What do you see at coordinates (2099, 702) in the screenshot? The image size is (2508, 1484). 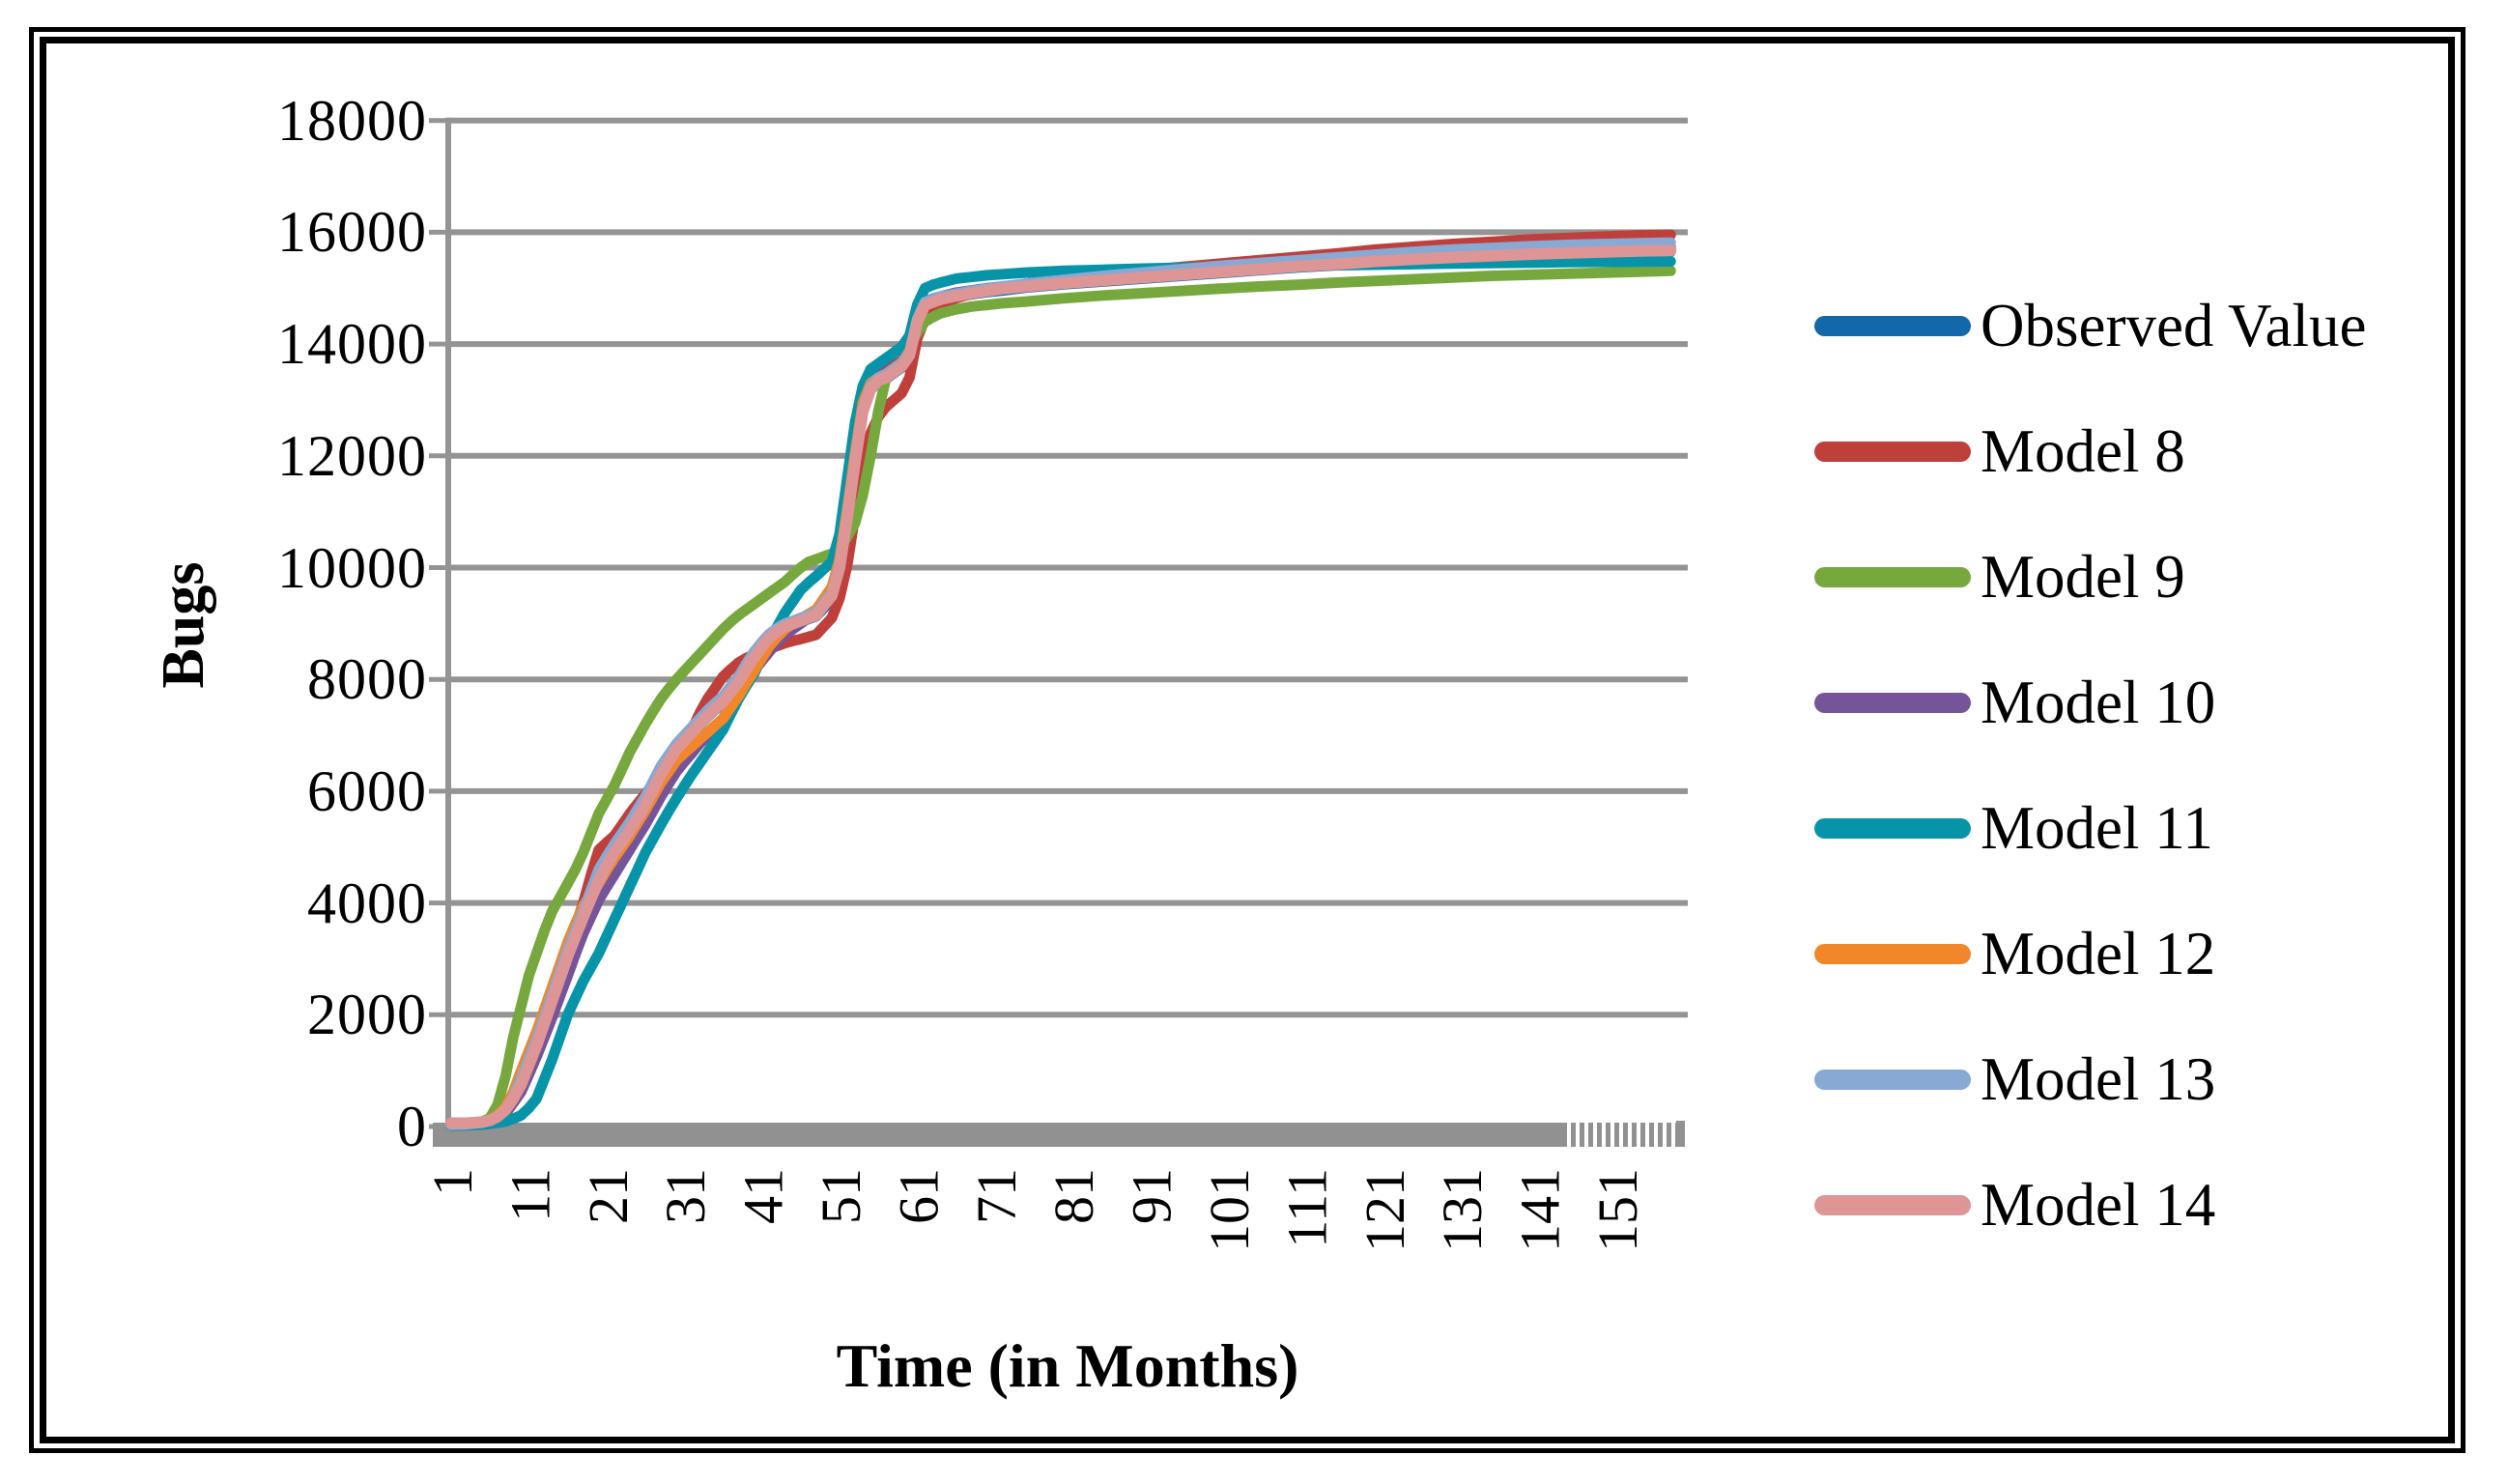 I see `legend-label: Model 10` at bounding box center [2099, 702].